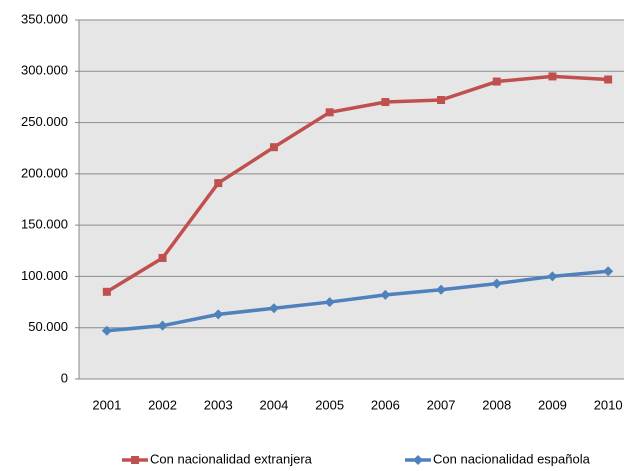 Image resolution: width=625 pixels, height=471 pixels. Describe the element at coordinates (608, 404) in the screenshot. I see `x-tick-label: 2010` at that location.